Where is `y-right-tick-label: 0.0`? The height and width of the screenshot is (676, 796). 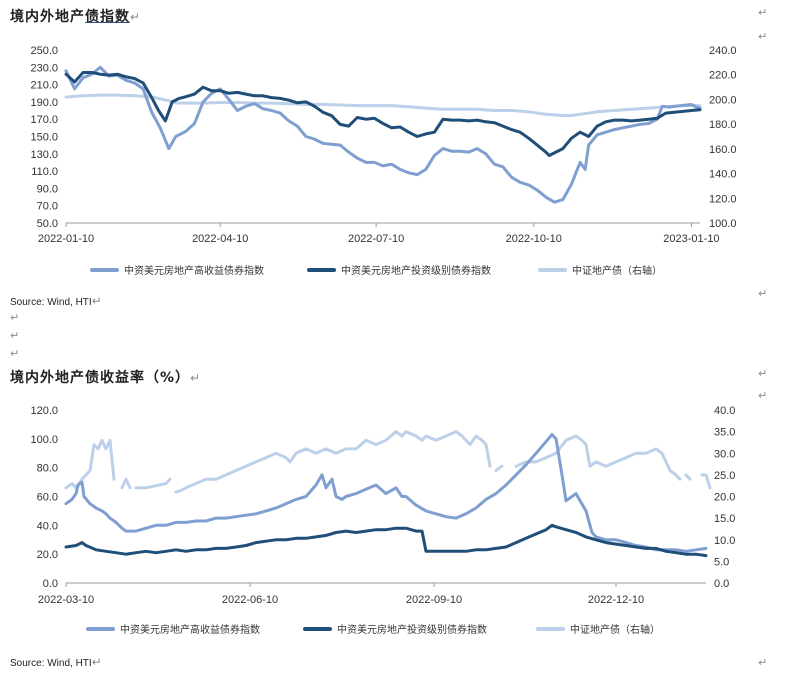 y-right-tick-label: 0.0 is located at coordinates (721, 584).